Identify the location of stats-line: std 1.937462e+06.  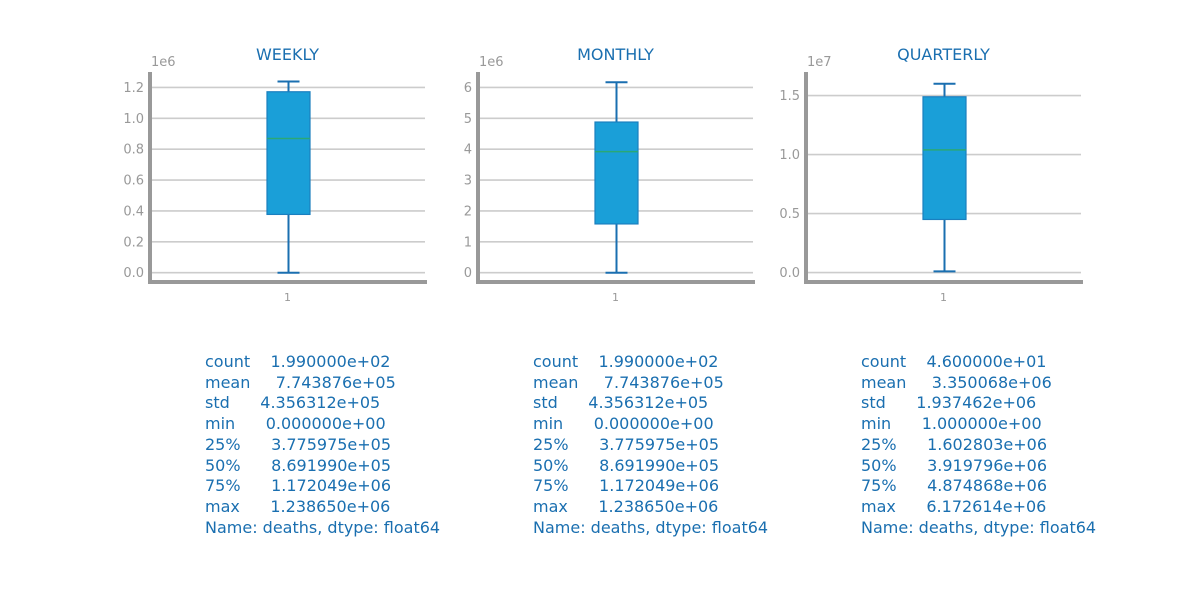
(949, 403).